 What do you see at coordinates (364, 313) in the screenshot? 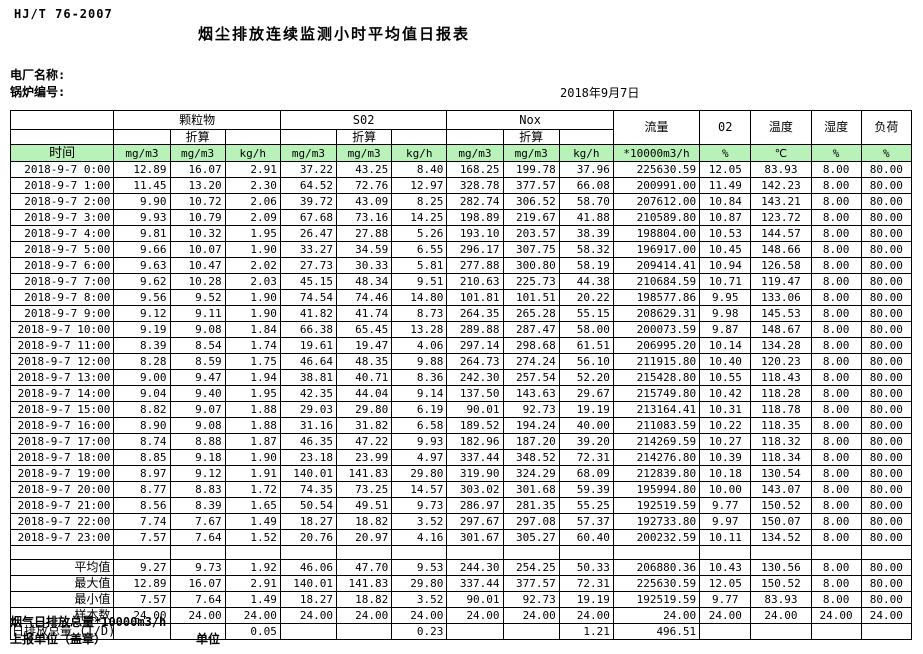
I see `value-cell: 41.74` at bounding box center [364, 313].